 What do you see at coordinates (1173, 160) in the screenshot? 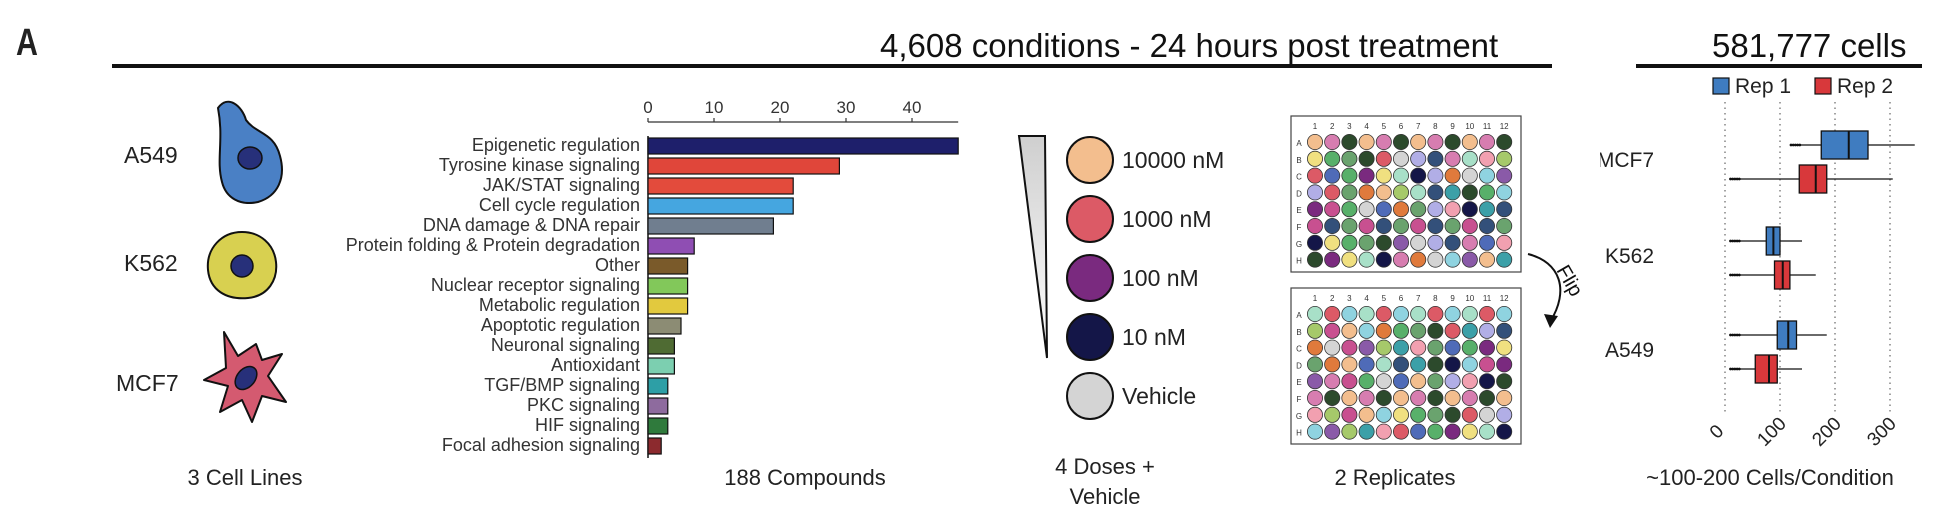
I see `dose-label-10000: 10000 nM` at bounding box center [1173, 160].